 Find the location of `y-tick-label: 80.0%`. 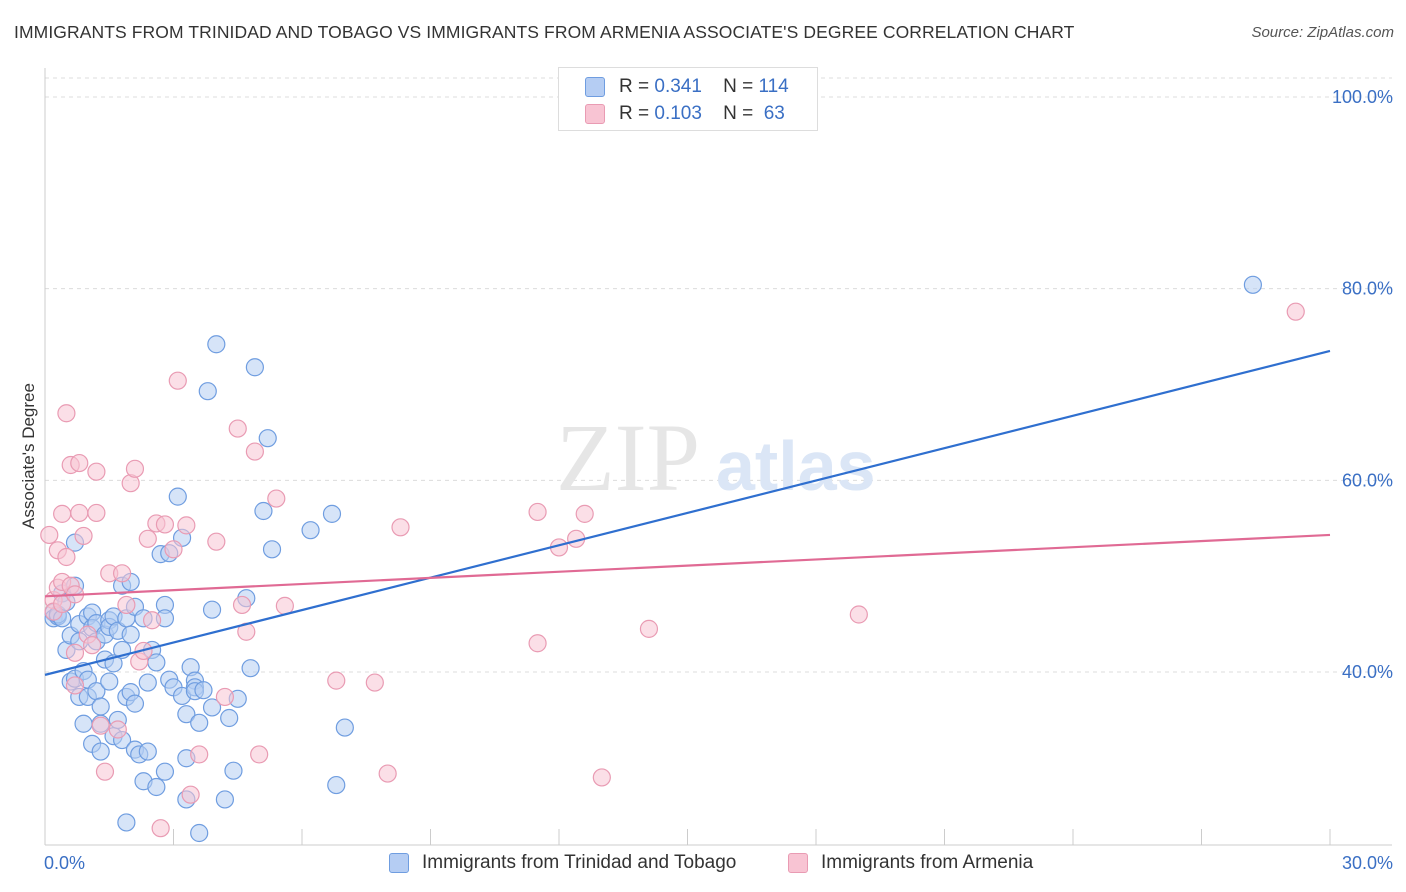

y-tick-label: 80.0% is located at coordinates (1367, 289).